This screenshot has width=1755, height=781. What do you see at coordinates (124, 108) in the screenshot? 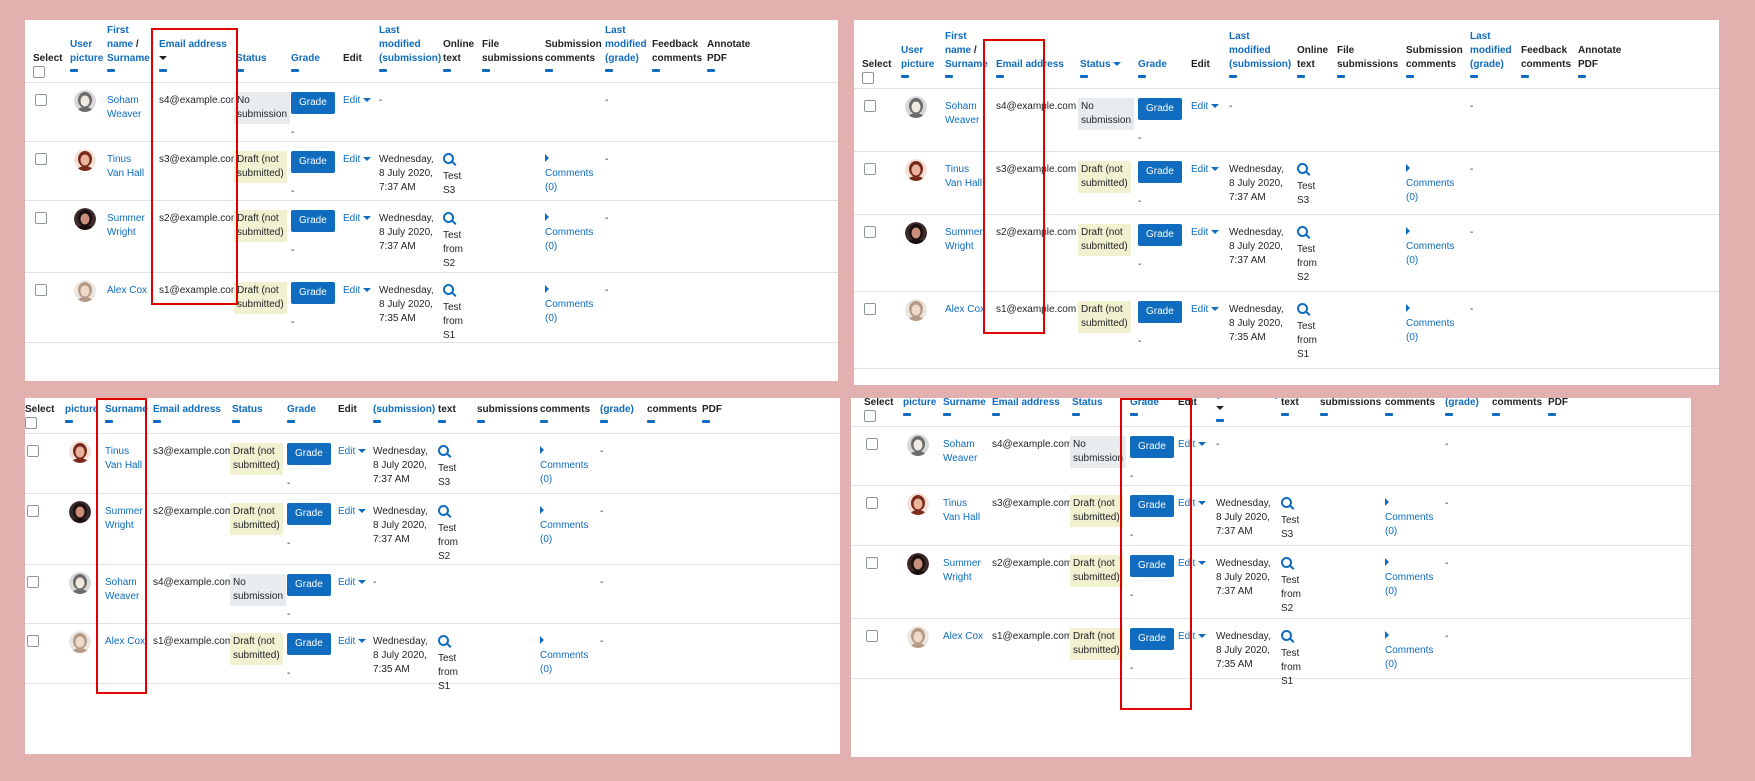
I see `student-name: Soham Weaver` at bounding box center [124, 108].